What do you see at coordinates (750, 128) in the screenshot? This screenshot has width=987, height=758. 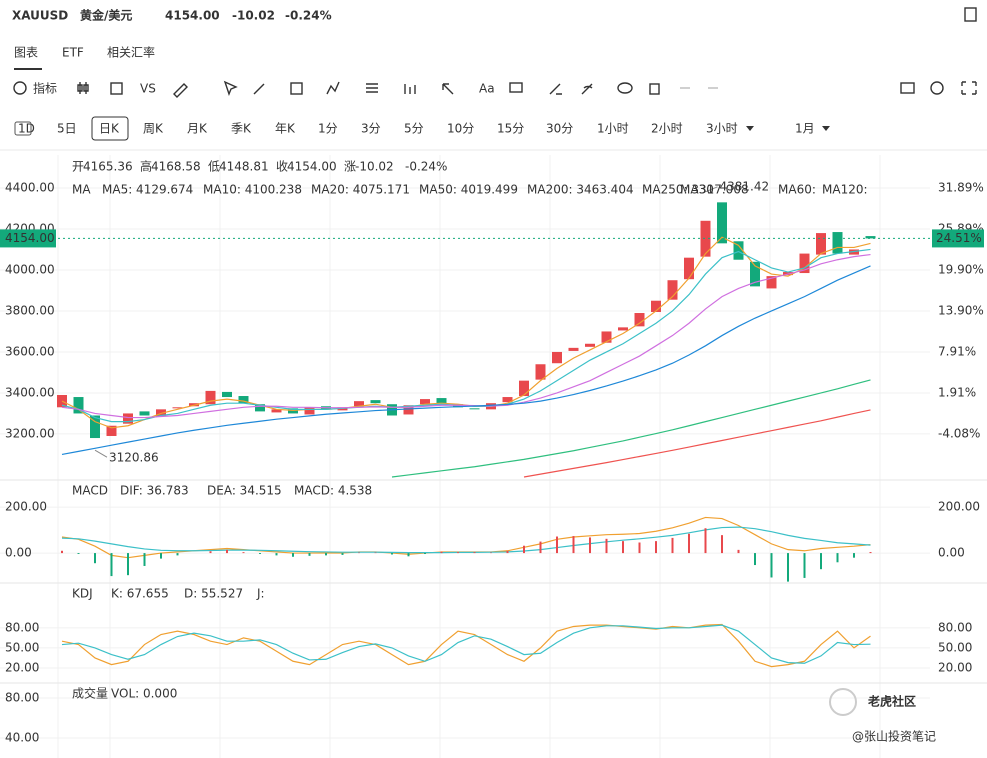 I see `dropdown-arrow` at bounding box center [750, 128].